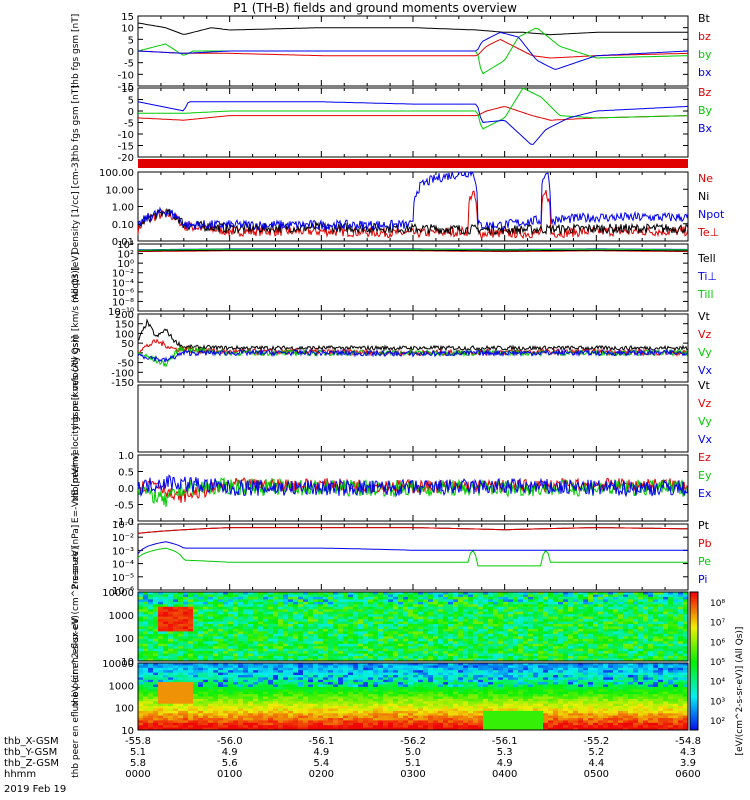  Describe the element at coordinates (122, 383) in the screenshot. I see `y-tick-label-4-7: -150` at that location.